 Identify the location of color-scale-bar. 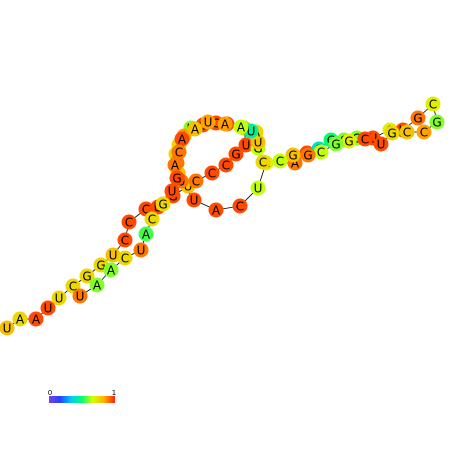
(82, 399).